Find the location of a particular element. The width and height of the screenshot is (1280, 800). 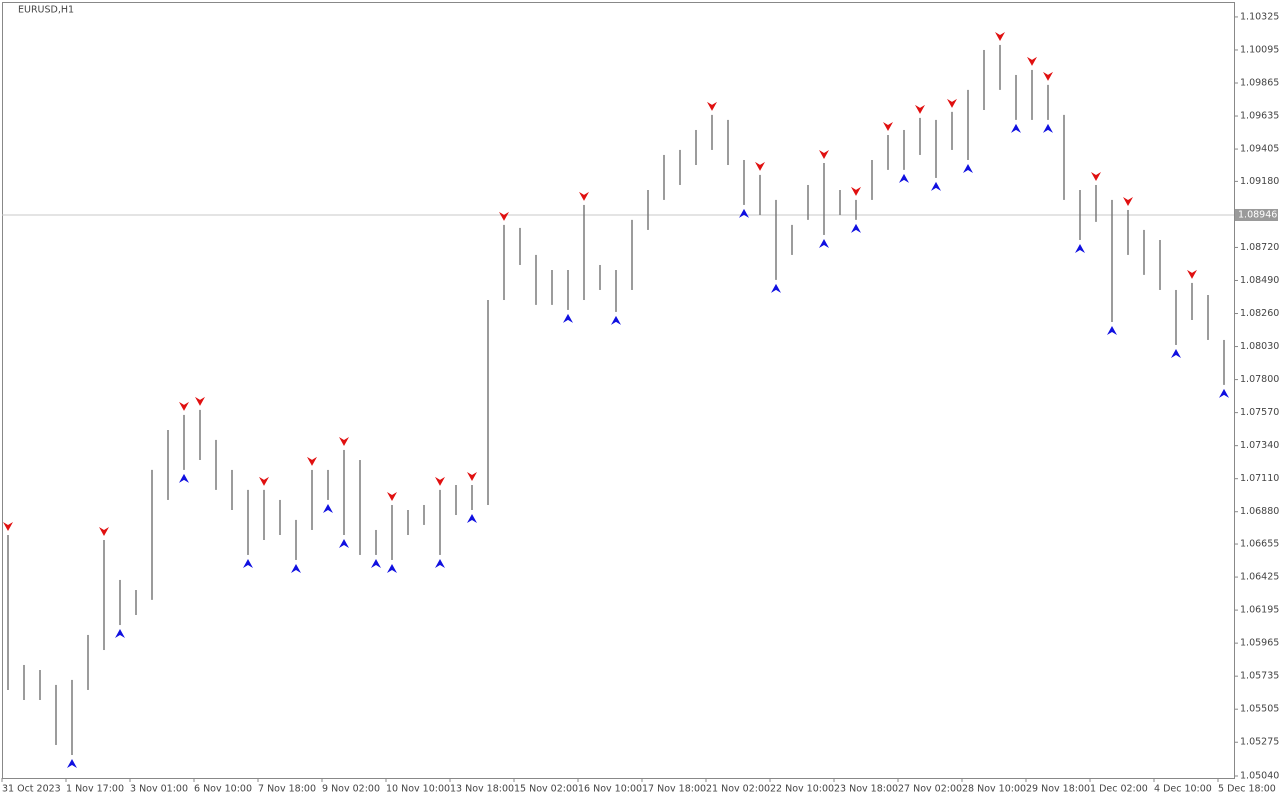

y-tick-label: 1.06880 is located at coordinates (1259, 511).